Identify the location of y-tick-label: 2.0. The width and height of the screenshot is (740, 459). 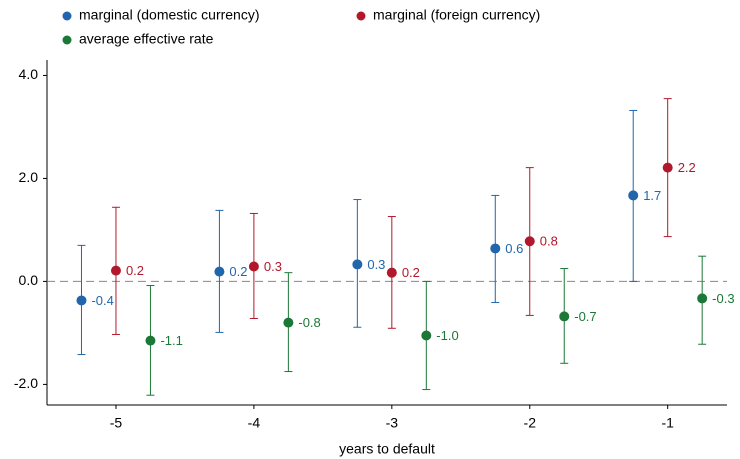
(29, 177).